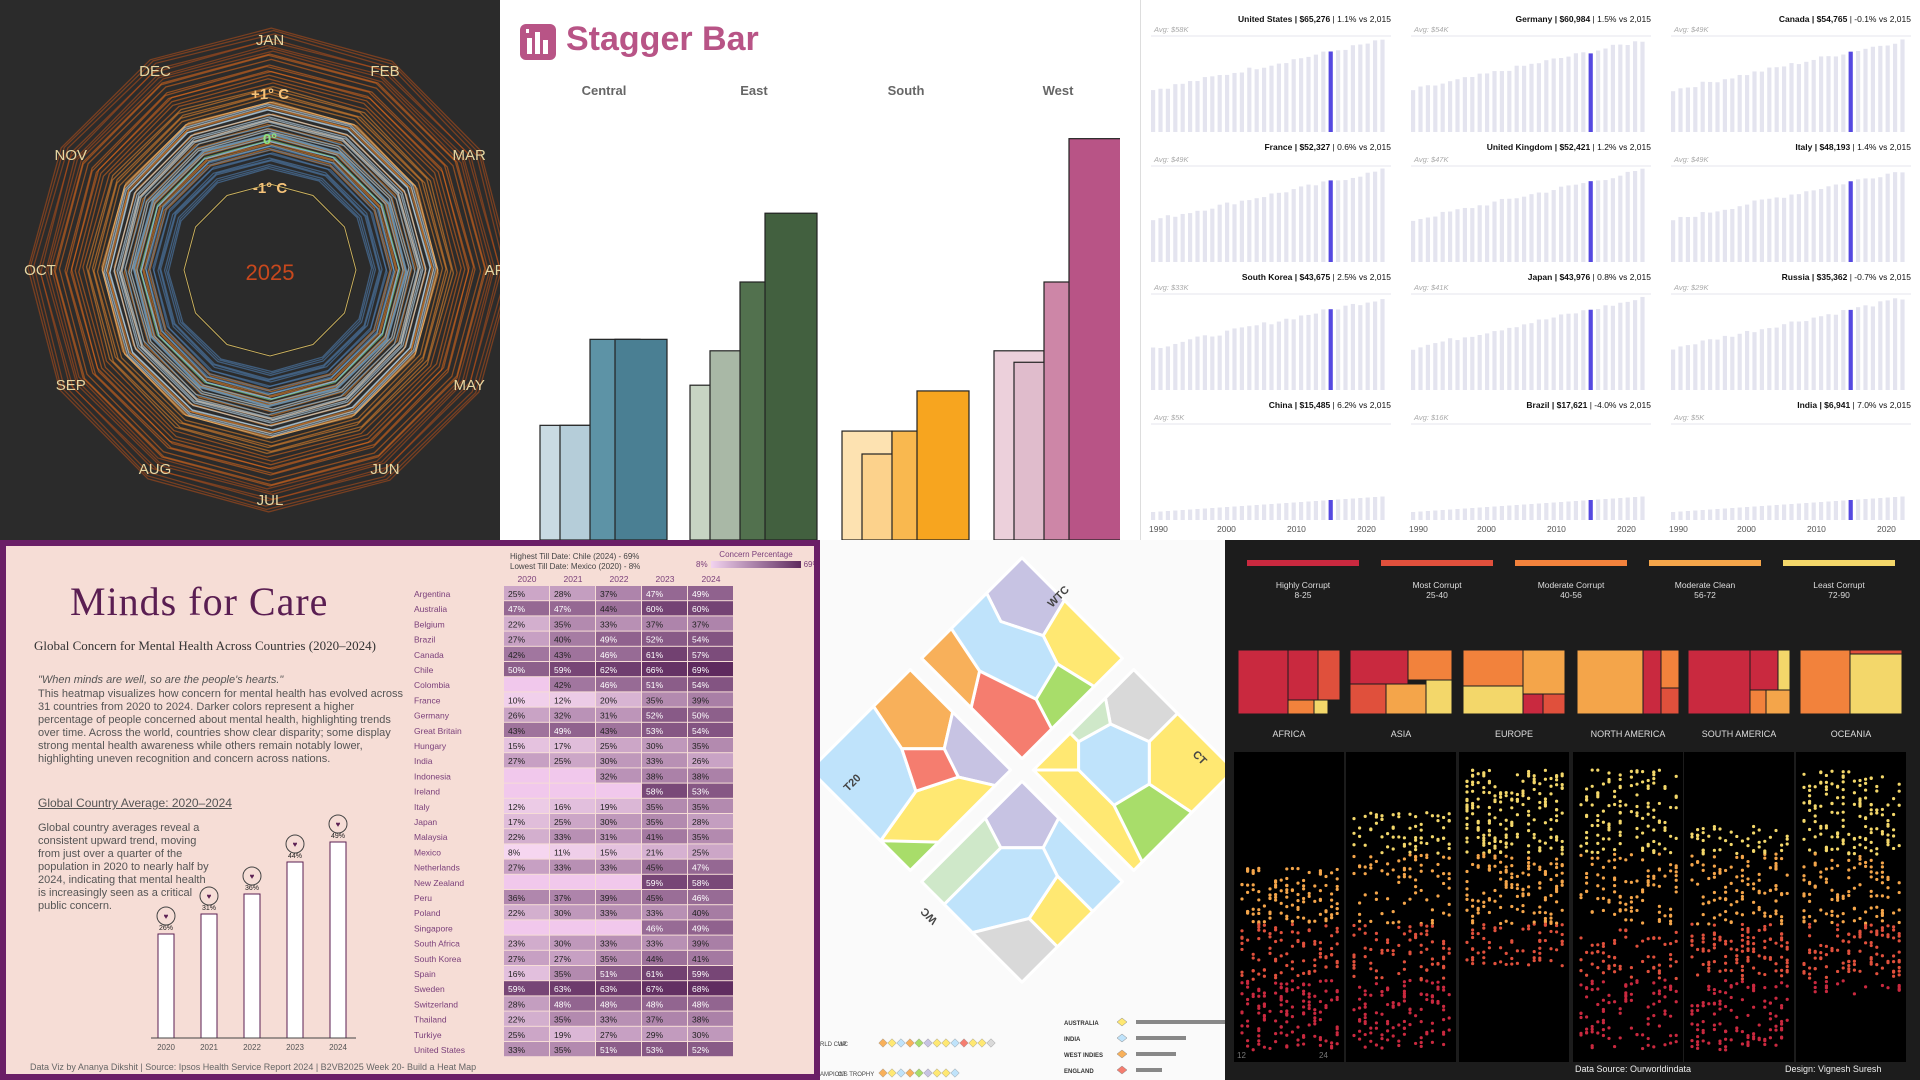  I want to click on heat-cell-value: 31%, so click(608, 837).